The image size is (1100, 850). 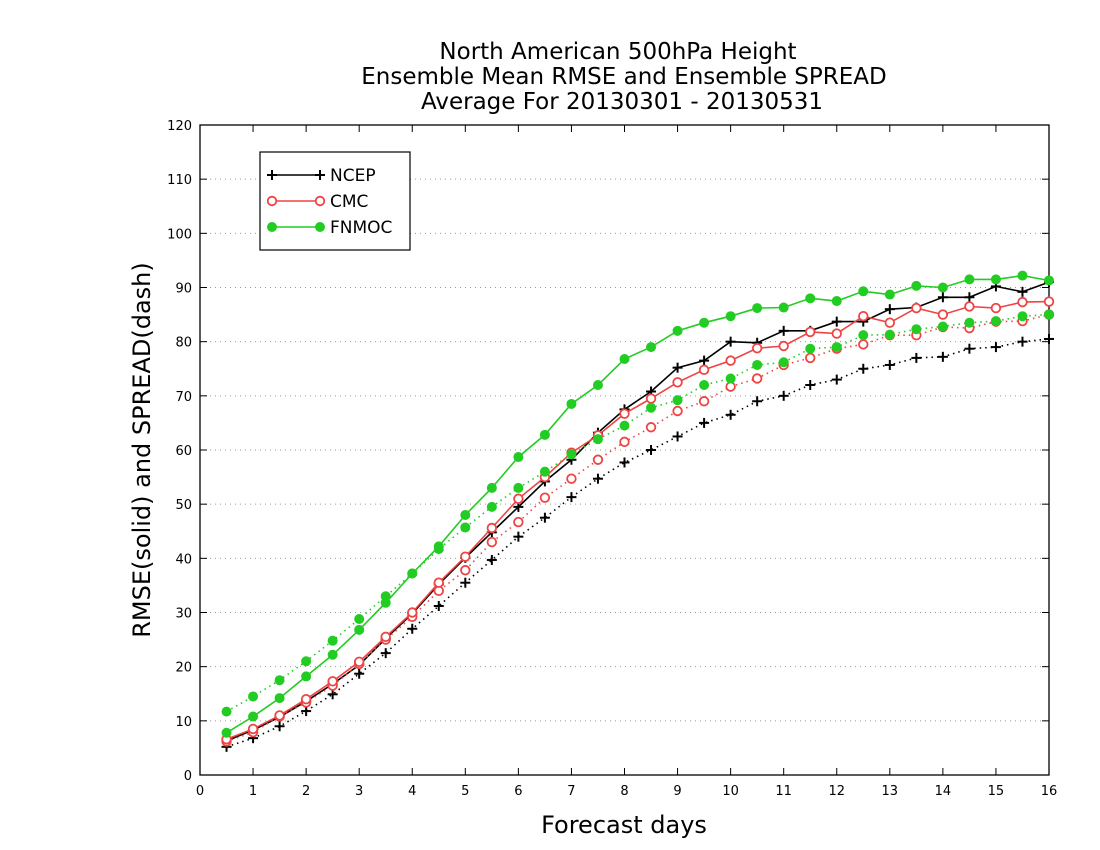 What do you see at coordinates (412, 791) in the screenshot?
I see `x-tick-label: 4` at bounding box center [412, 791].